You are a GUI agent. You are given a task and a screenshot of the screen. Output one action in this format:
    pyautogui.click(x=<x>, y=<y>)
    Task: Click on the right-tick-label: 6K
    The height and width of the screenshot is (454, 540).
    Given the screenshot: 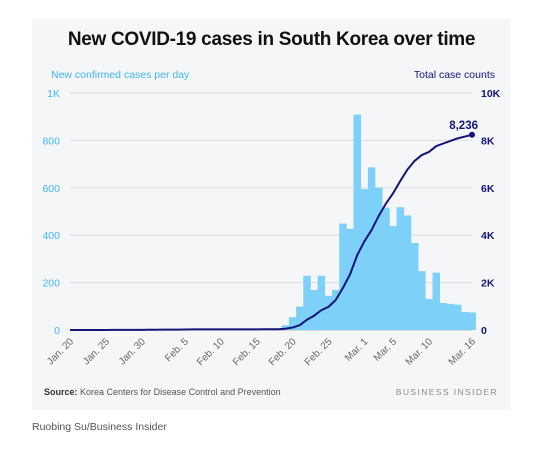 What is the action you would take?
    pyautogui.click(x=488, y=189)
    